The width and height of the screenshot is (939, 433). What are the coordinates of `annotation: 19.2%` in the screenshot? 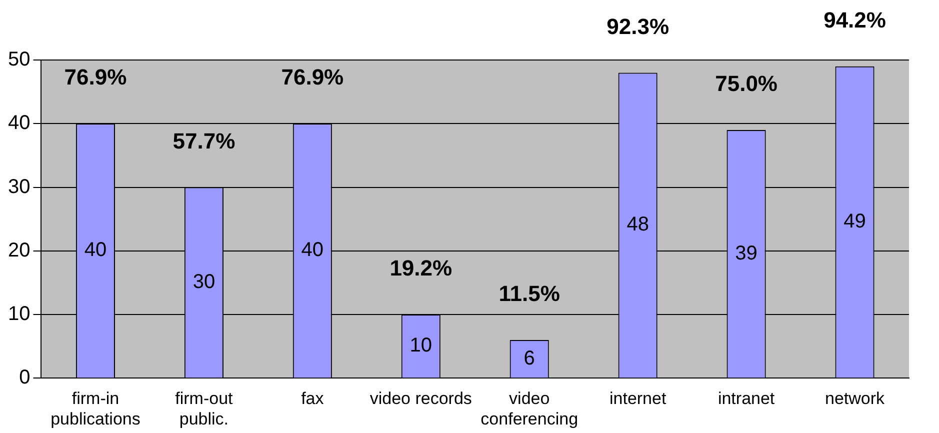 It's located at (421, 268).